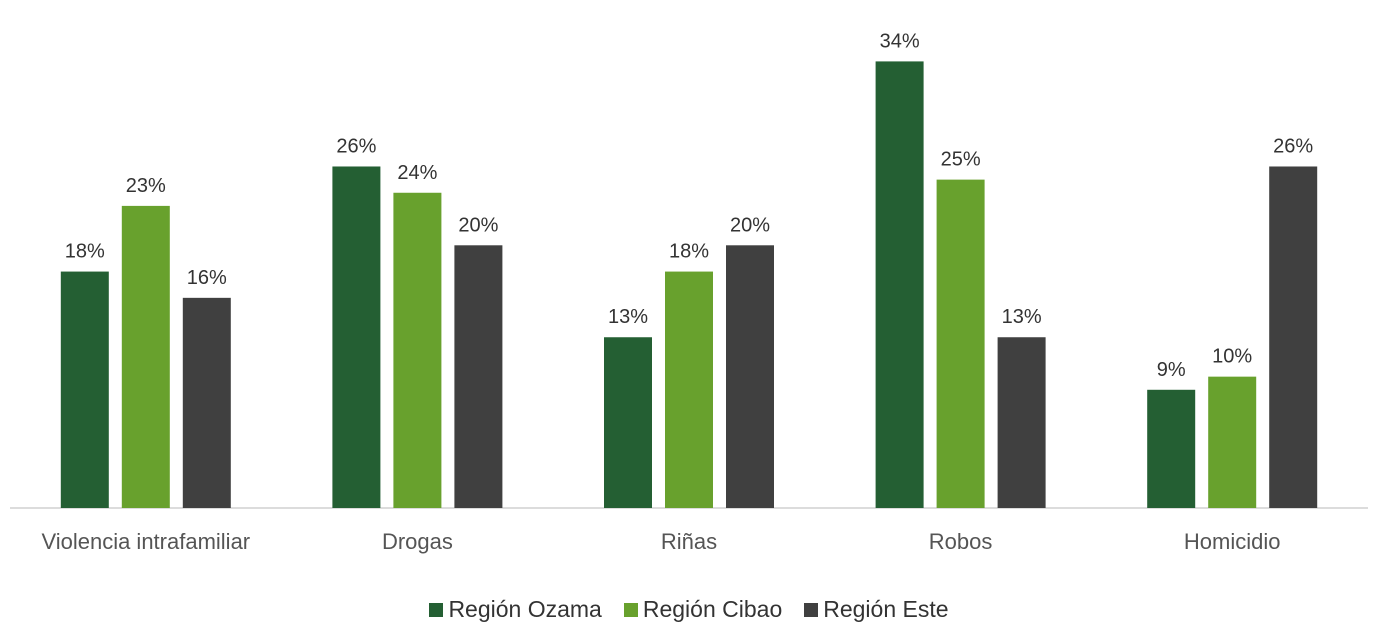 The height and width of the screenshot is (626, 1378). Describe the element at coordinates (436, 609) in the screenshot. I see `legend-swatch-ozama` at that location.